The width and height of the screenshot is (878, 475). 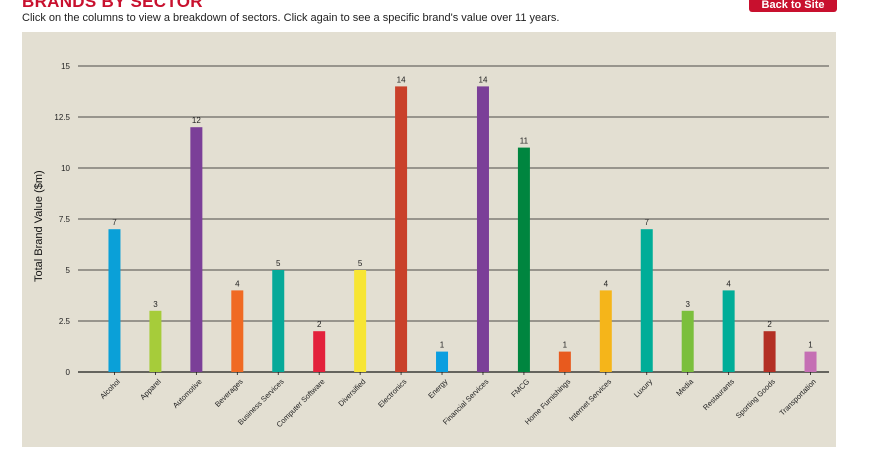 What do you see at coordinates (437, 388) in the screenshot?
I see `x-tick-label: Energy` at bounding box center [437, 388].